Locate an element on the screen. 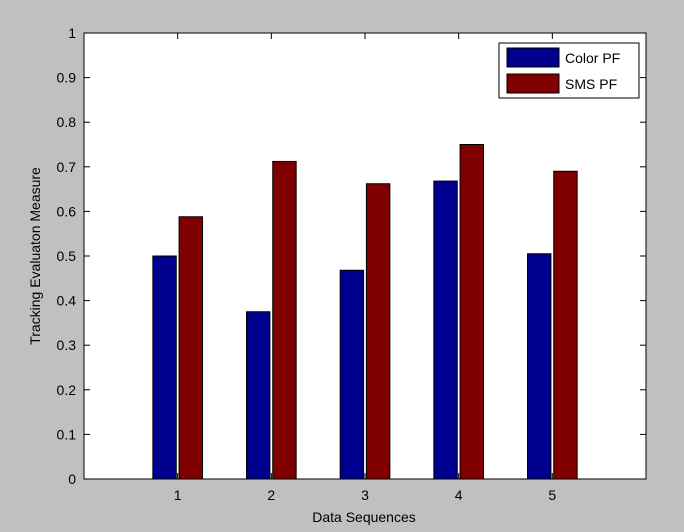  x-tick-label: 2 is located at coordinates (271, 495).